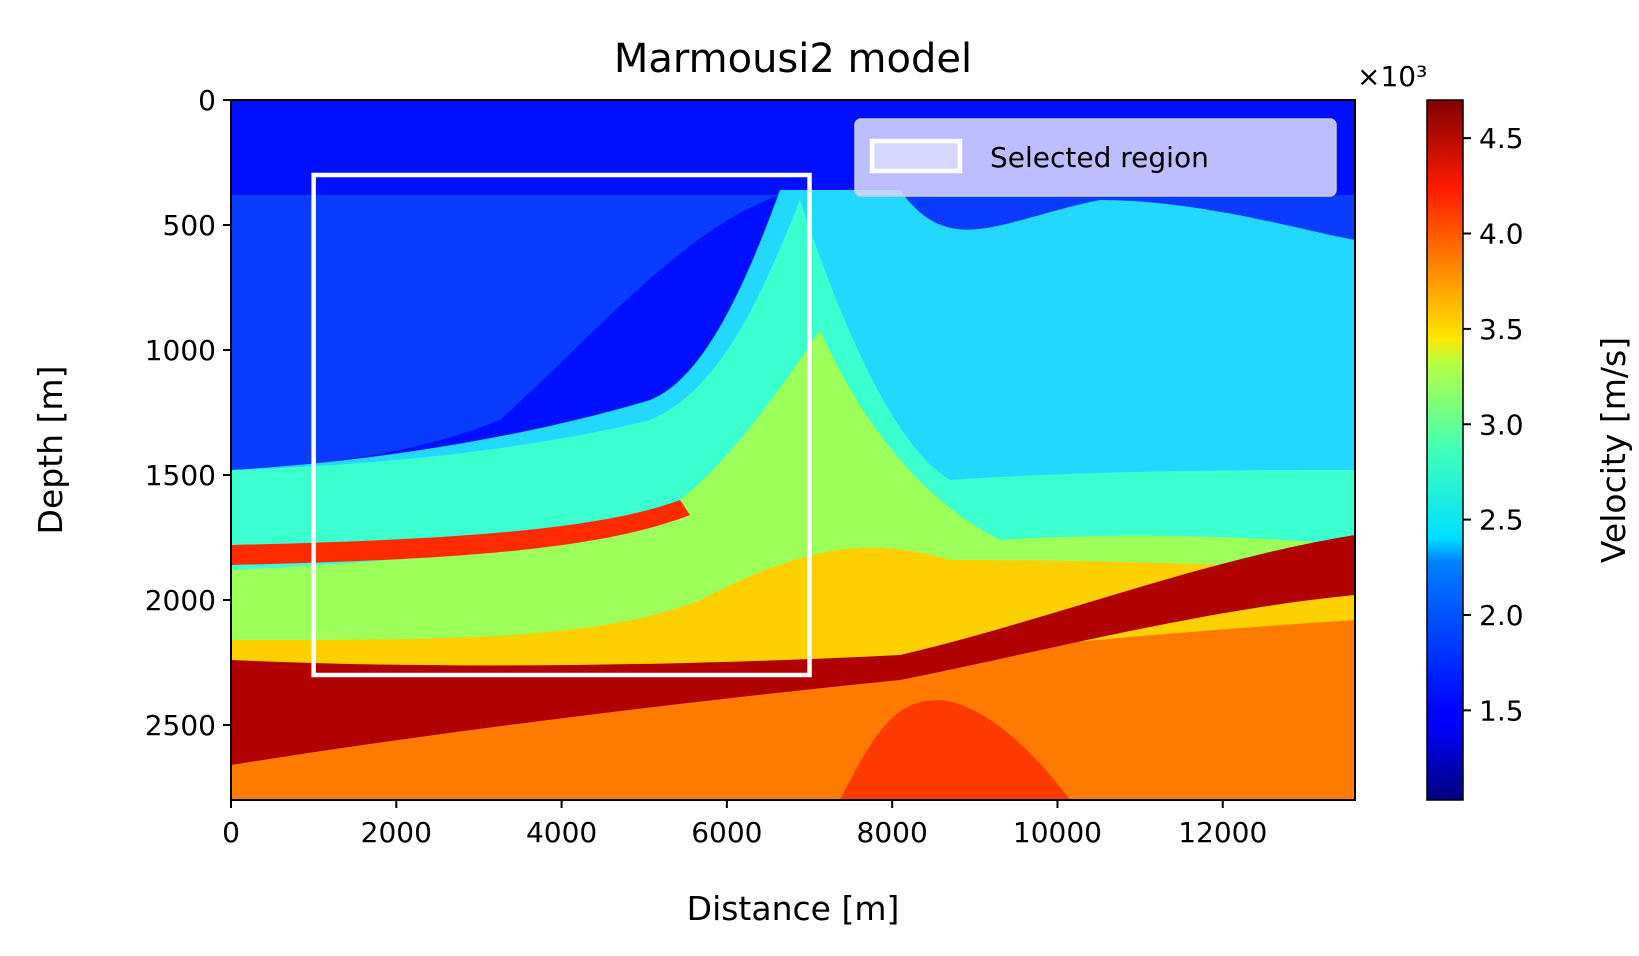  I want to click on x-tick-label: 4000, so click(561, 832).